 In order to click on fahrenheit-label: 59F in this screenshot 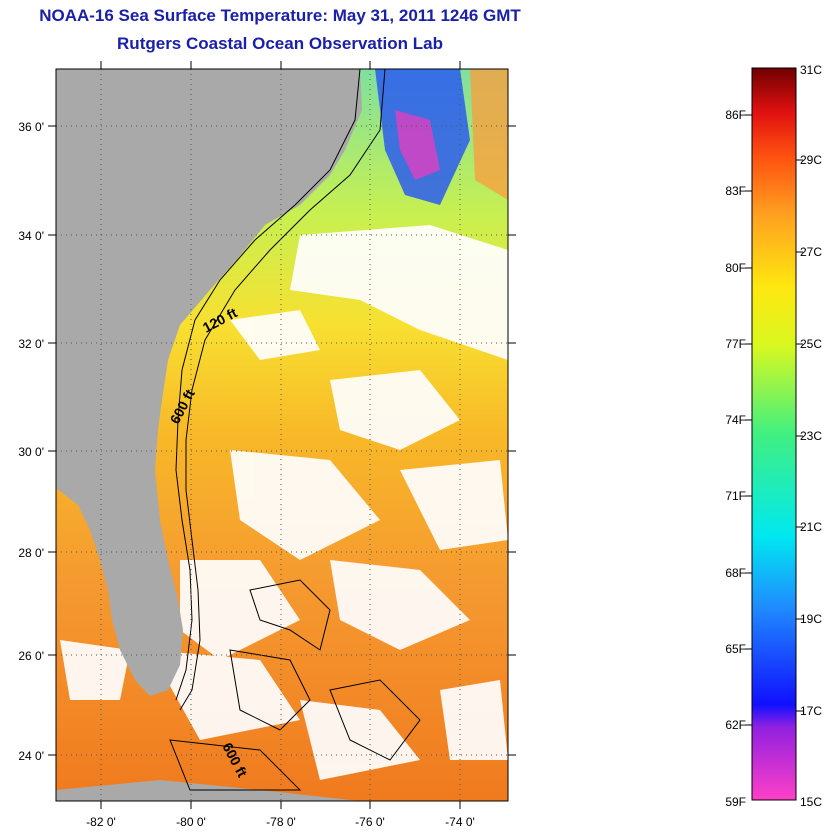, I will do `click(735, 802)`.